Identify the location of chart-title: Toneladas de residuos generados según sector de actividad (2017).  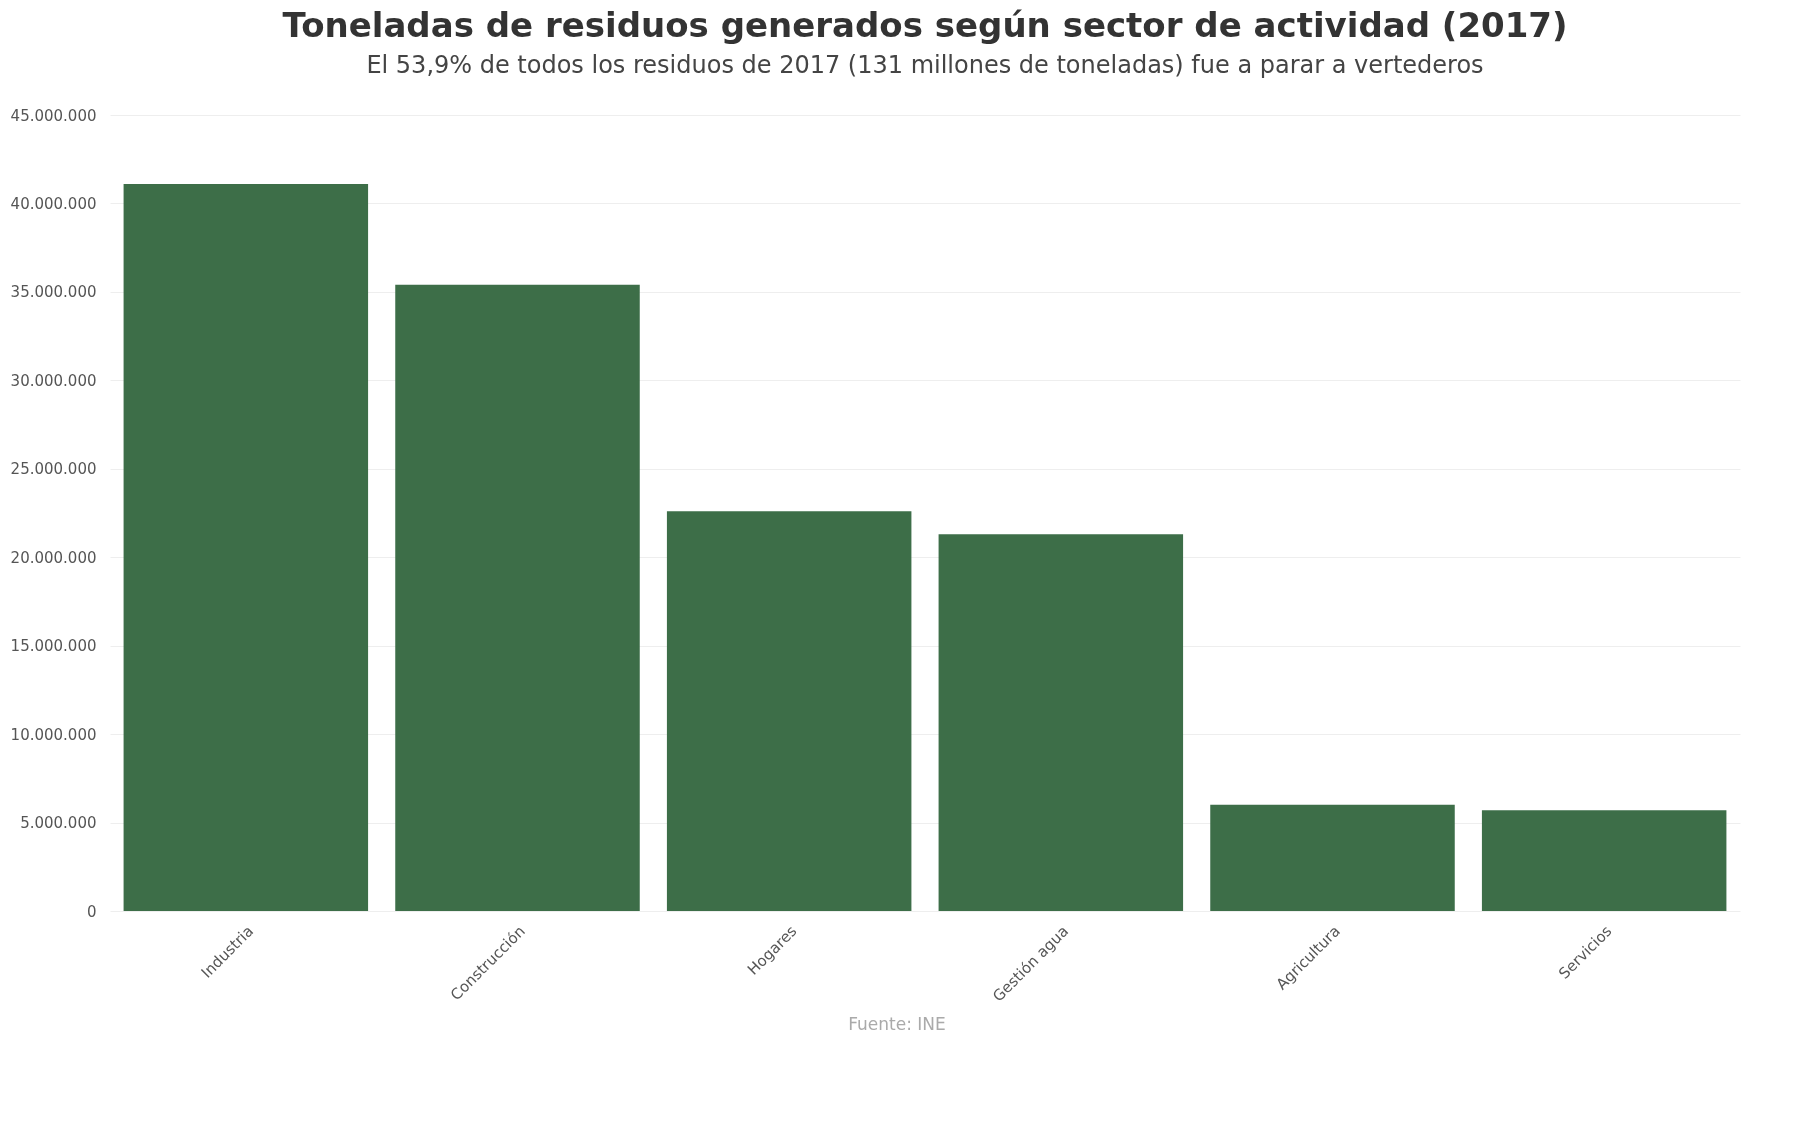
(925, 25).